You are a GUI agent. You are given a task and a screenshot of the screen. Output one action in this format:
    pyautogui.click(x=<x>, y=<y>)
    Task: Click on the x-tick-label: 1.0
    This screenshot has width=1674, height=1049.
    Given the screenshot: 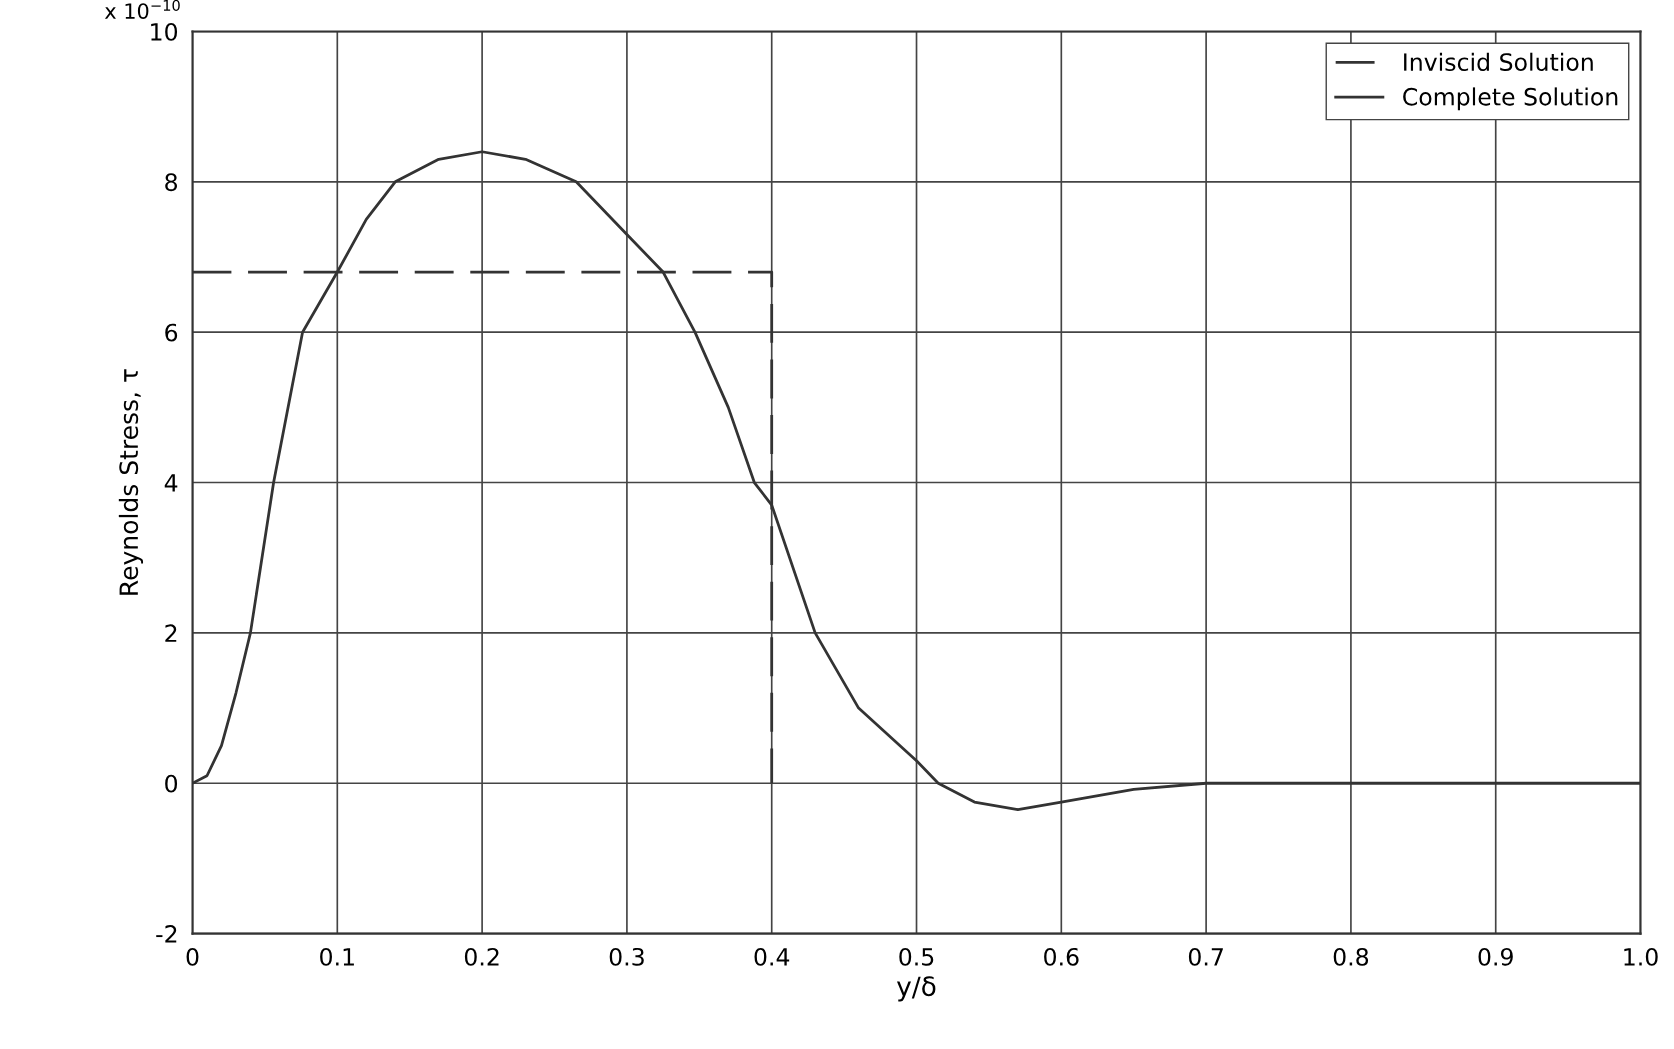 What is the action you would take?
    pyautogui.click(x=1641, y=956)
    